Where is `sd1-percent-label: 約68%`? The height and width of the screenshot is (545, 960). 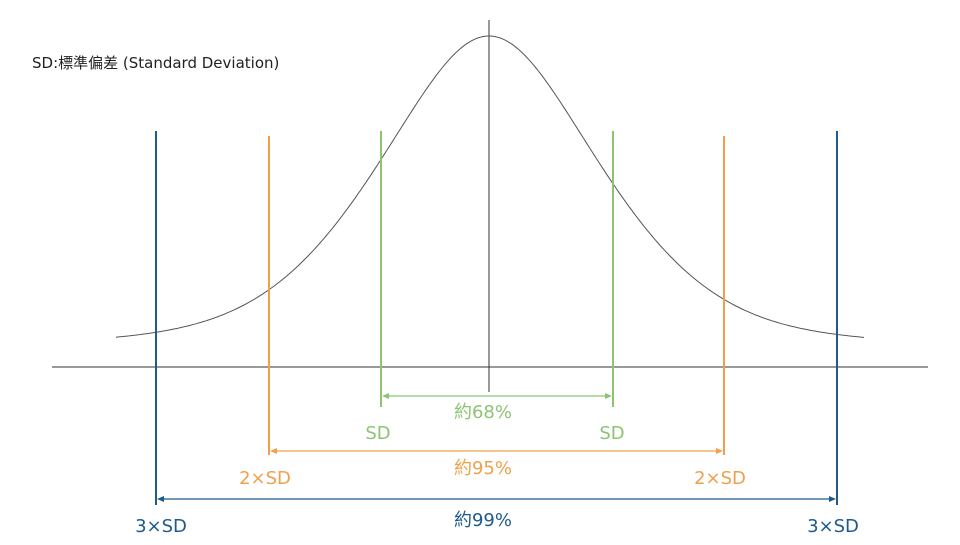 sd1-percent-label: 約68% is located at coordinates (483, 412).